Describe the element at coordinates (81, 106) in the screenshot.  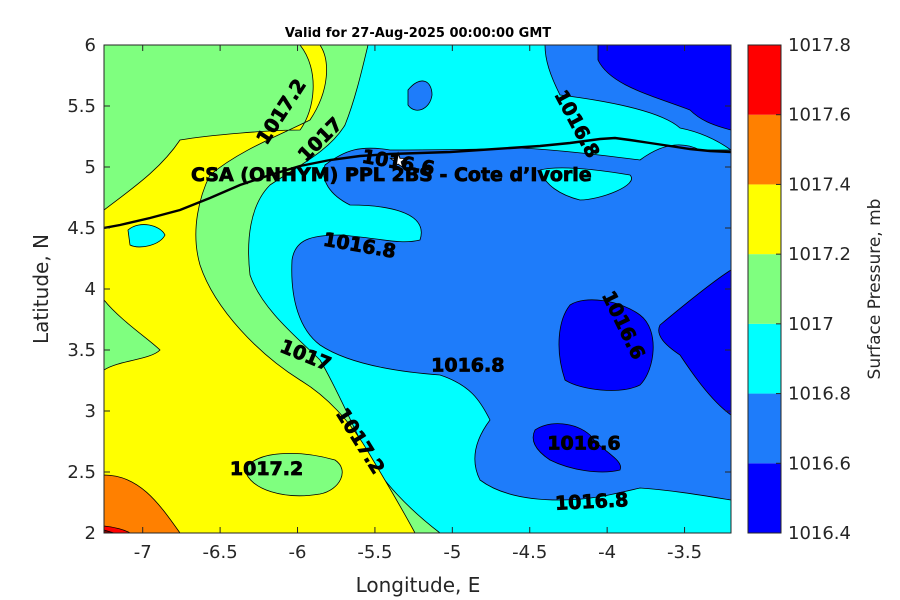
I see `y-tick-label: 5.5` at that location.